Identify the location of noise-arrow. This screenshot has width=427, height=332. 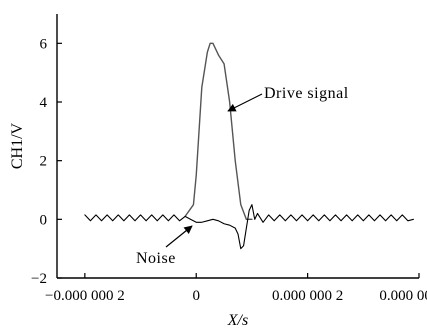
(179, 236).